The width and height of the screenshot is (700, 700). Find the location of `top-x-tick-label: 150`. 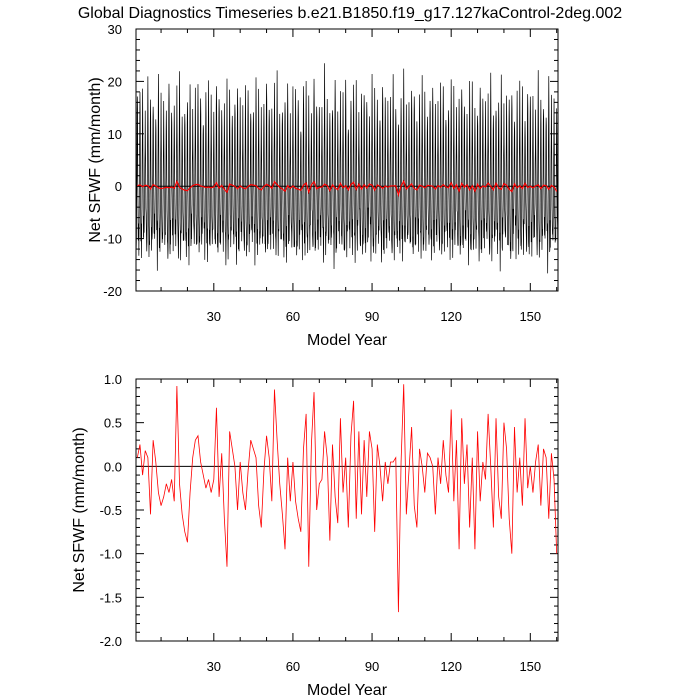

top-x-tick-label: 150 is located at coordinates (530, 316).